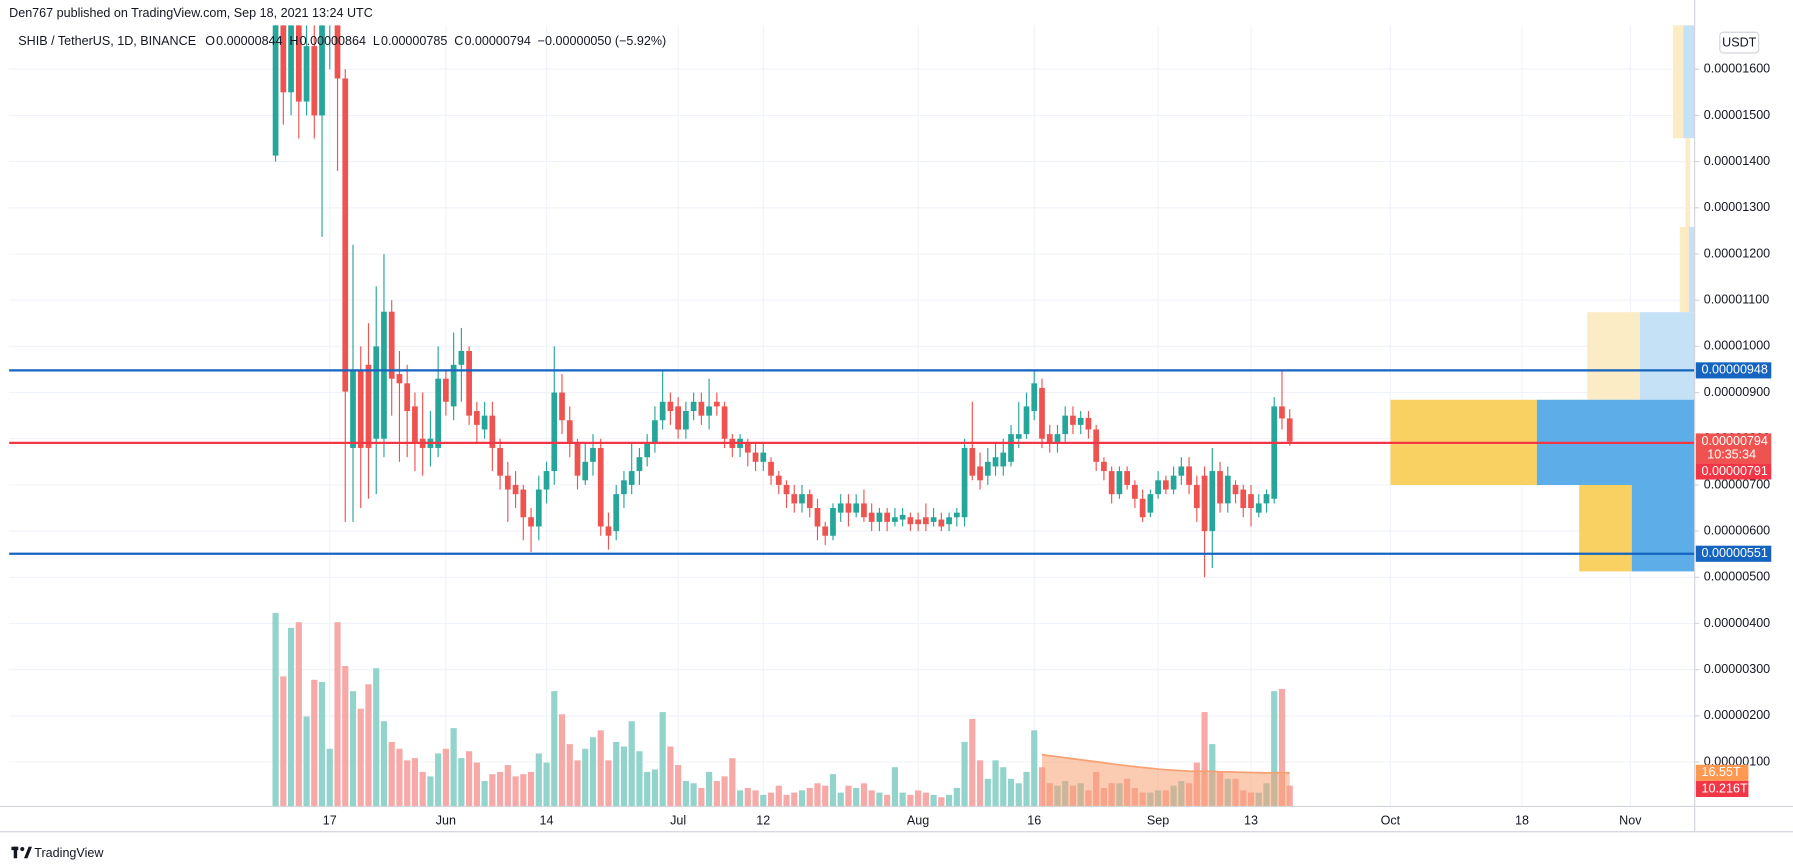 Image resolution: width=1793 pixels, height=864 pixels. I want to click on last-price-label: 0.00000794, so click(1735, 441).